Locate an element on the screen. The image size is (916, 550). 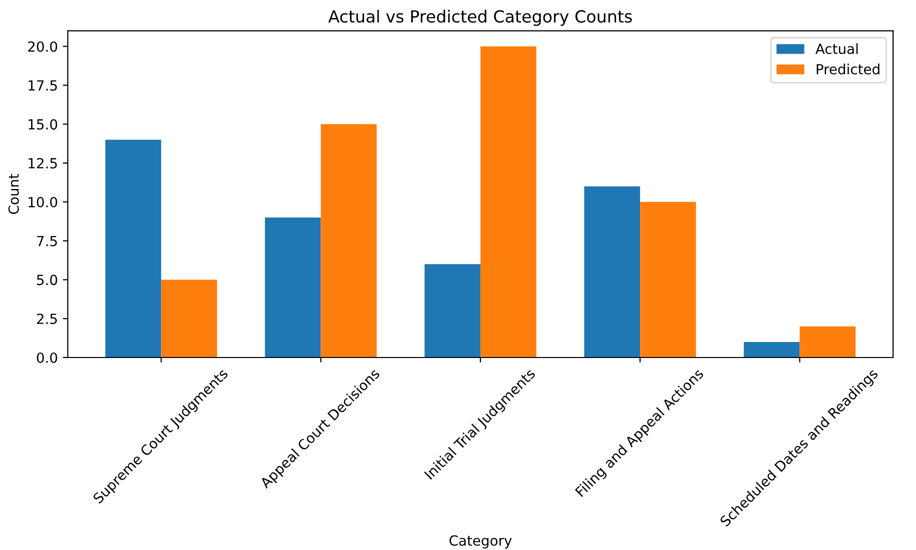
x-axis-title: Category is located at coordinates (481, 542).